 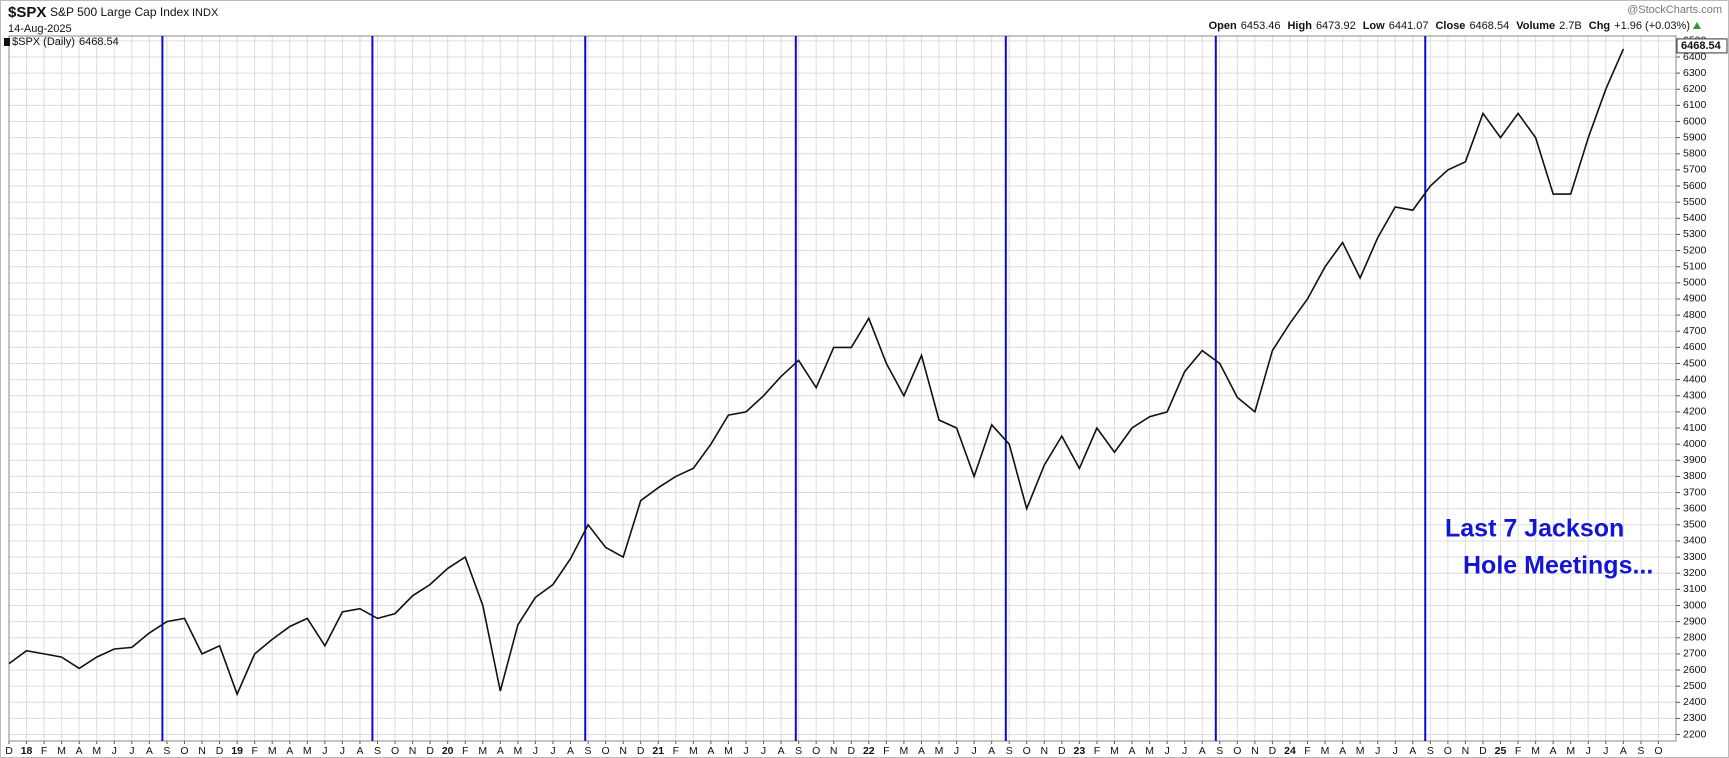 What do you see at coordinates (869, 751) in the screenshot?
I see `x-tick-label: 22` at bounding box center [869, 751].